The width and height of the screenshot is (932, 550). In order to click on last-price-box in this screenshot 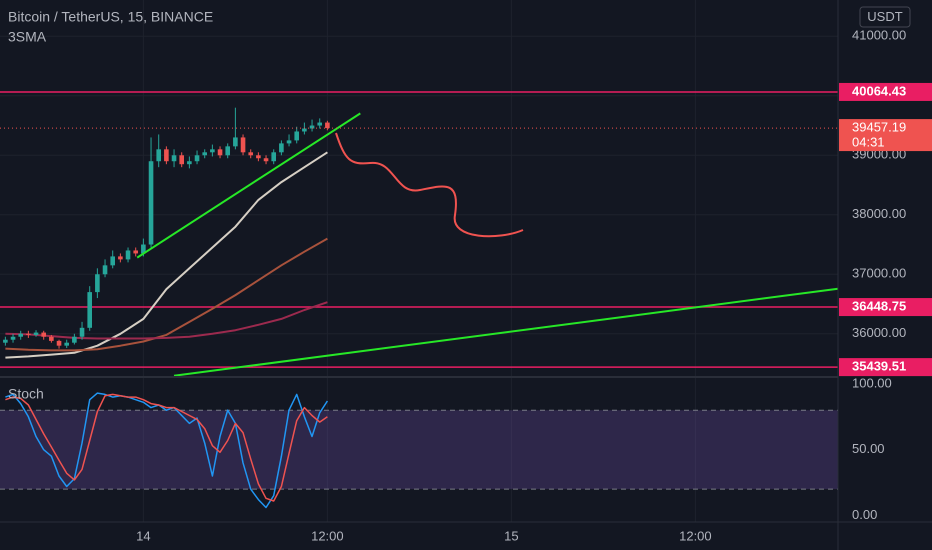, I will do `click(885, 135)`.